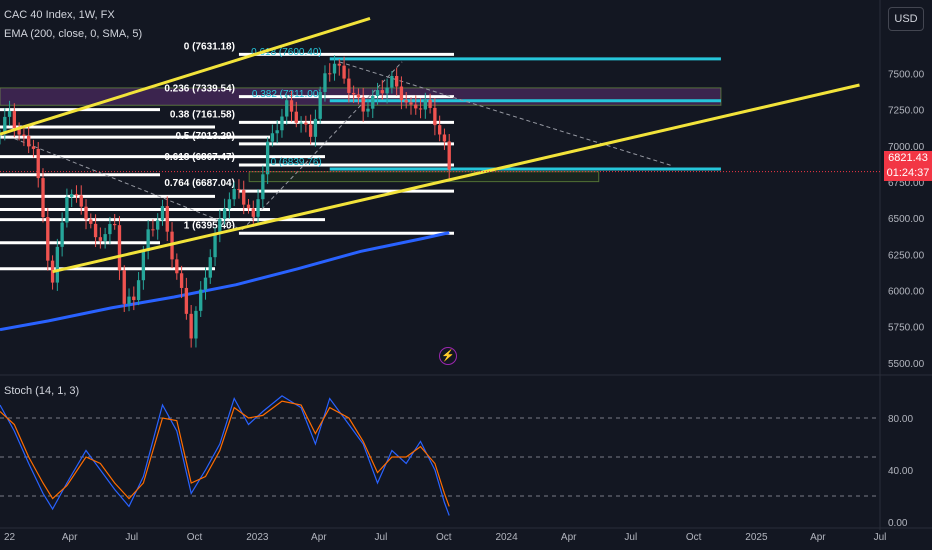 This screenshot has height=550, width=932. Describe the element at coordinates (199, 183) in the screenshot. I see `fib-retracement-label: 0.764 (6687.04)` at that location.